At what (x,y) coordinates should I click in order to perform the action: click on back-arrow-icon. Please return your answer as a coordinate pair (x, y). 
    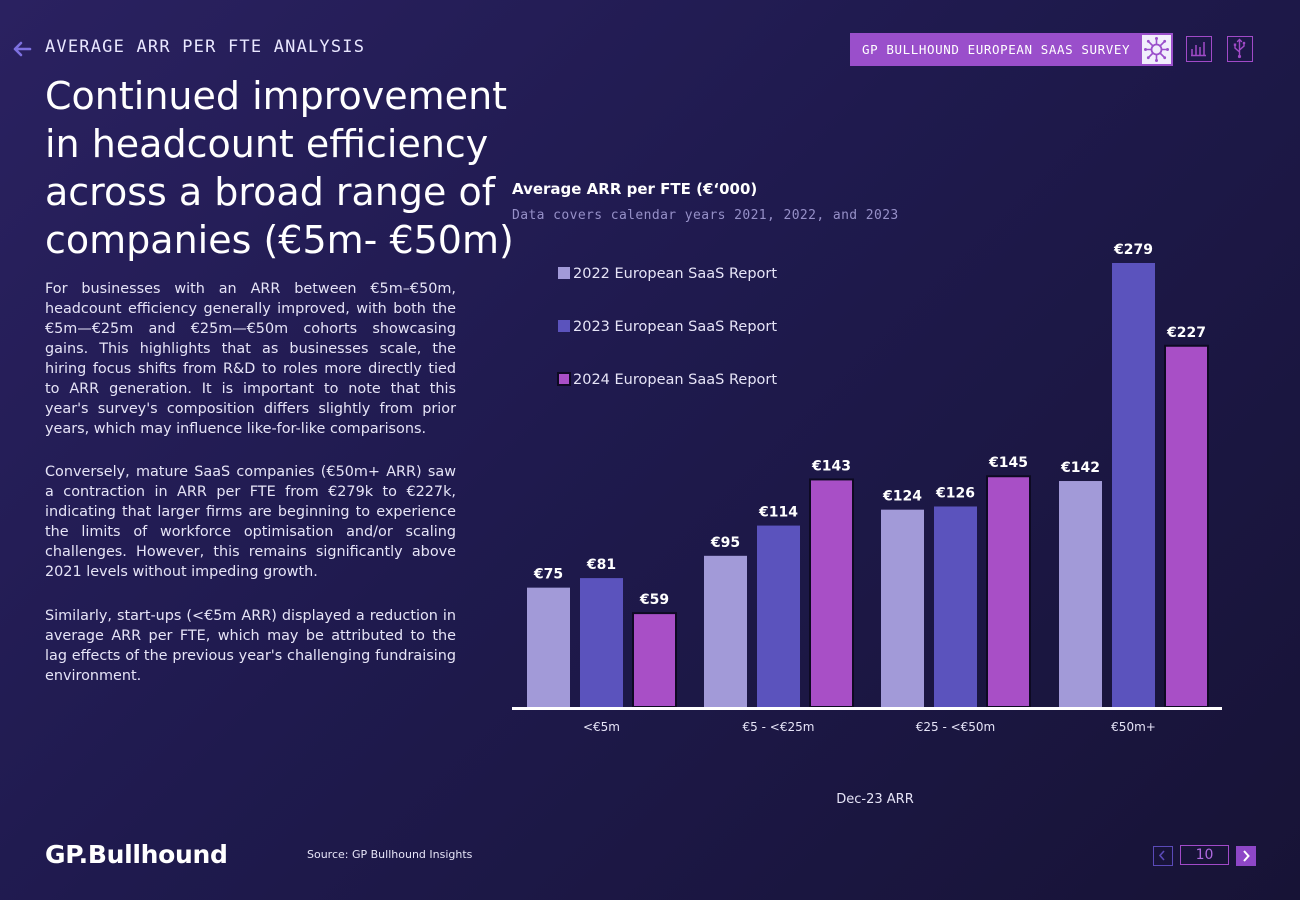
    Looking at the image, I should click on (22, 49).